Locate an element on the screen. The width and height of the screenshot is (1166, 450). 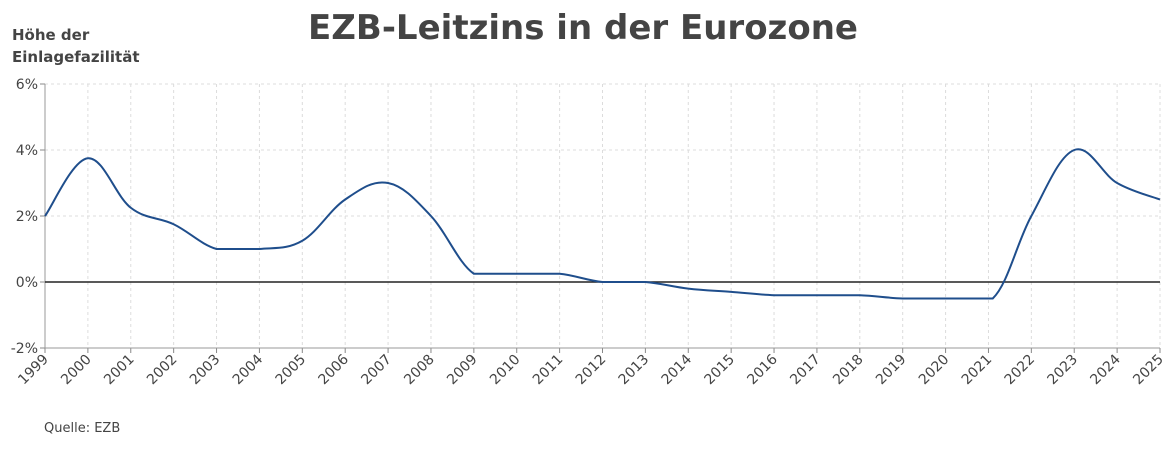
x-tick-label: 2009 is located at coordinates (462, 370).